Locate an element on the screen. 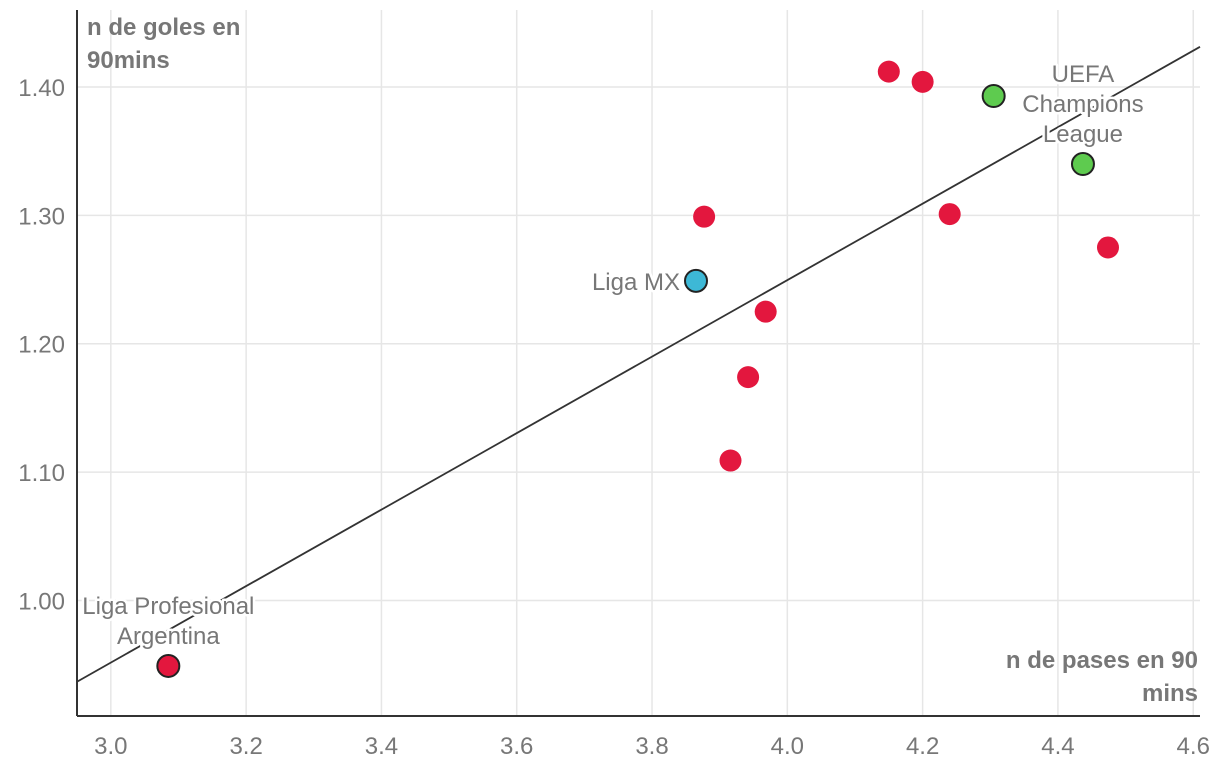 Image resolution: width=1220 pixels, height=772 pixels. y-axis-title: 90mins is located at coordinates (128, 60).